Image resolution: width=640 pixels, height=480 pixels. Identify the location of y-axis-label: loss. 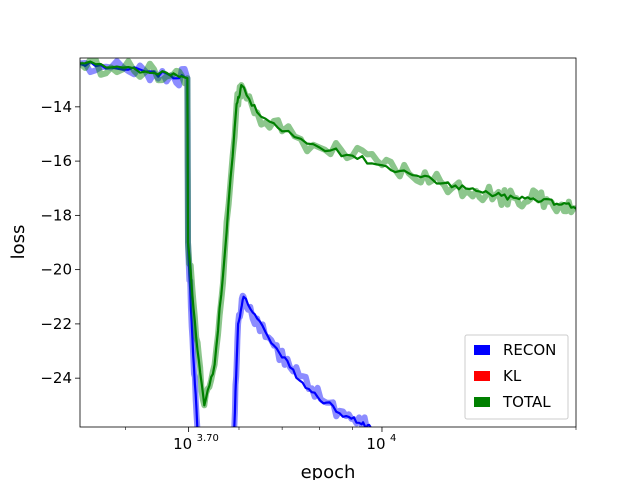
(18, 242).